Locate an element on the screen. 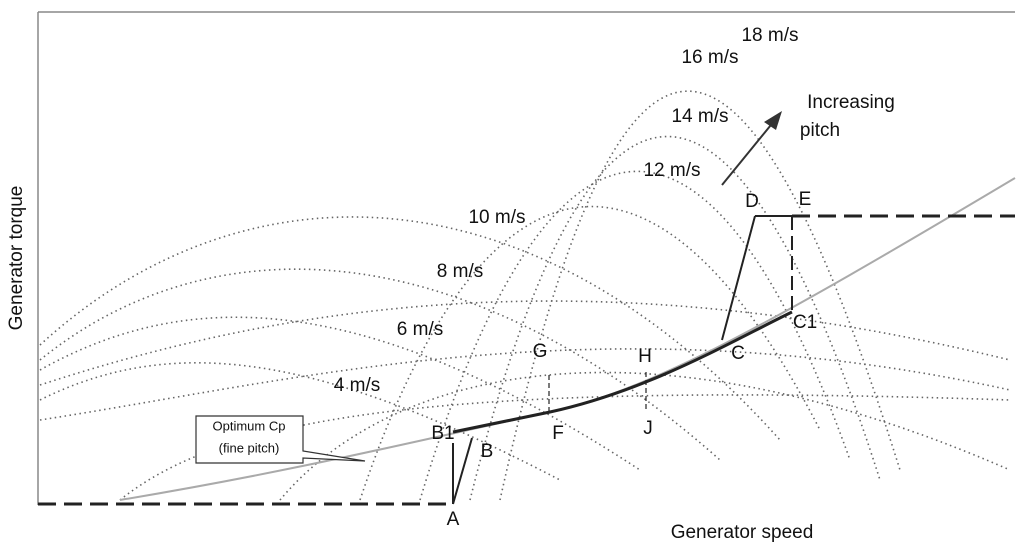 This screenshot has height=552, width=1023. control-path is located at coordinates (622, 372).